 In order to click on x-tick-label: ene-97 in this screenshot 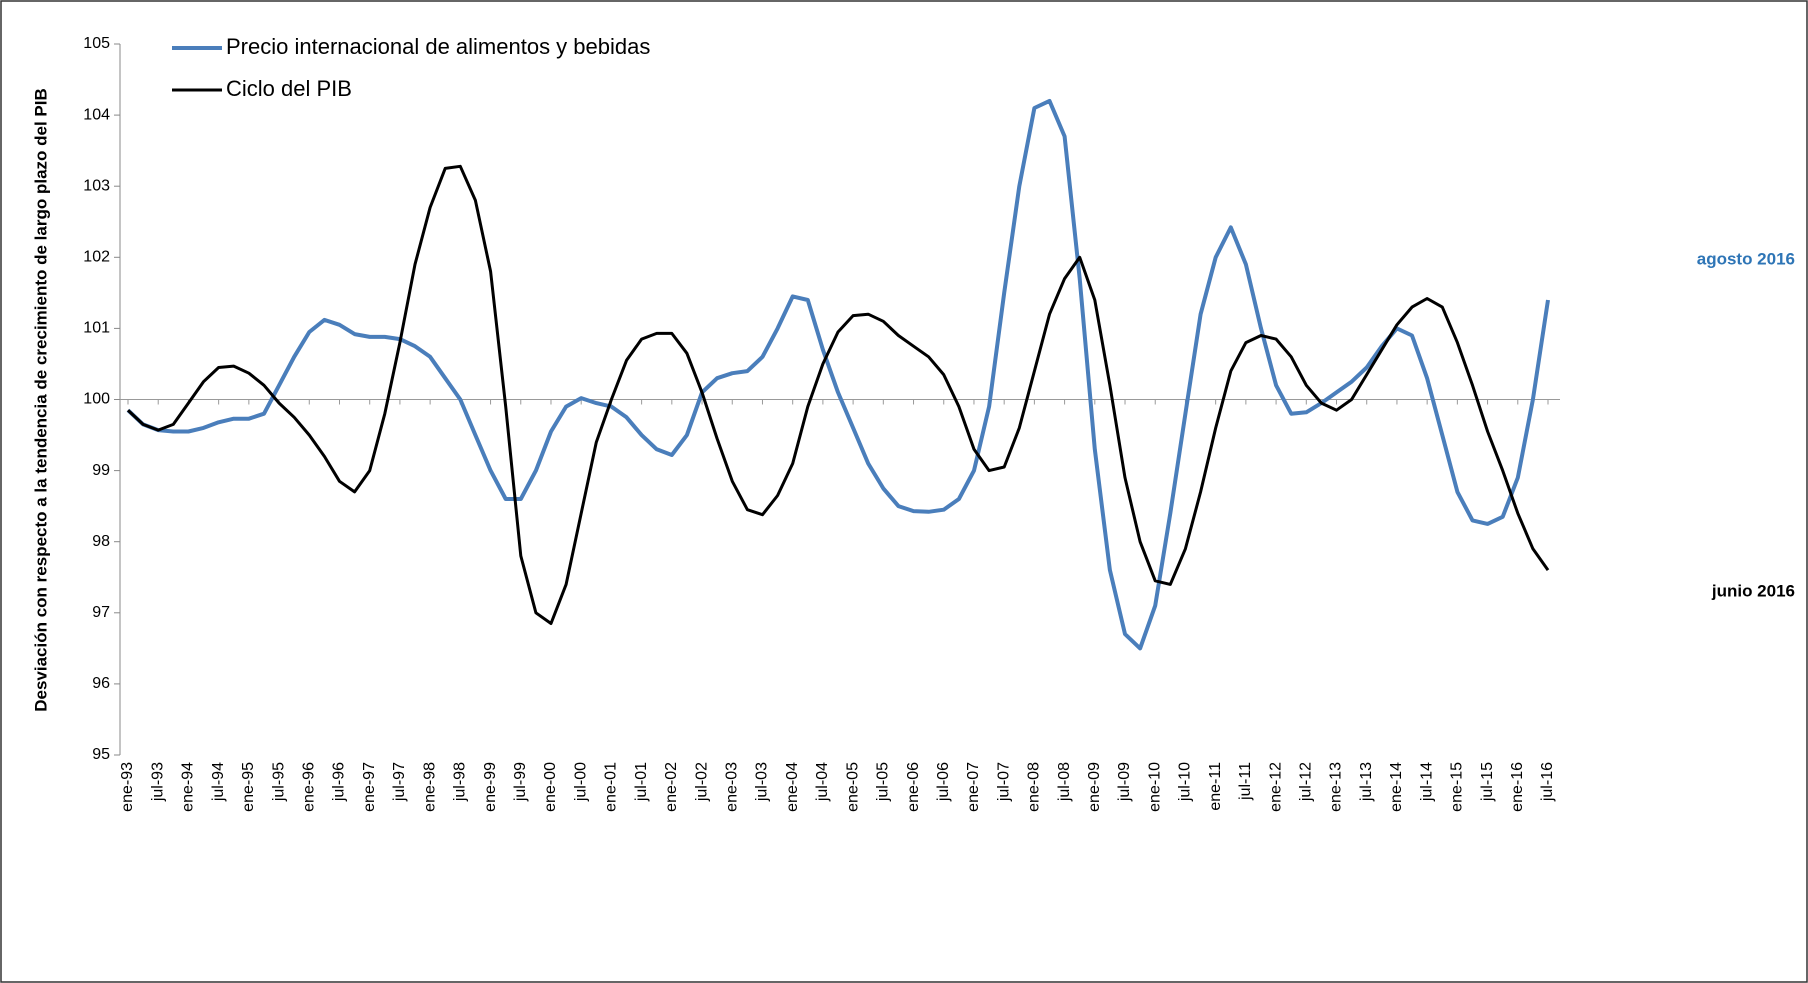, I will do `click(369, 787)`.